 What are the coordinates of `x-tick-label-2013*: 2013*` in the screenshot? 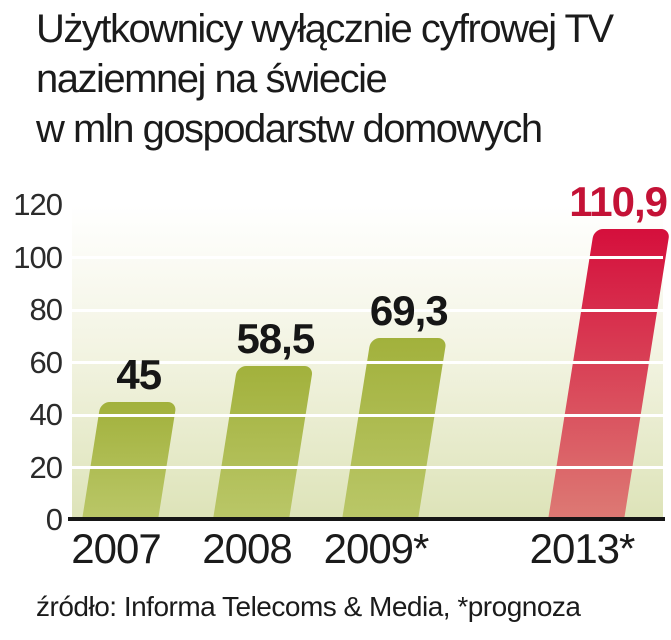 It's located at (582, 548).